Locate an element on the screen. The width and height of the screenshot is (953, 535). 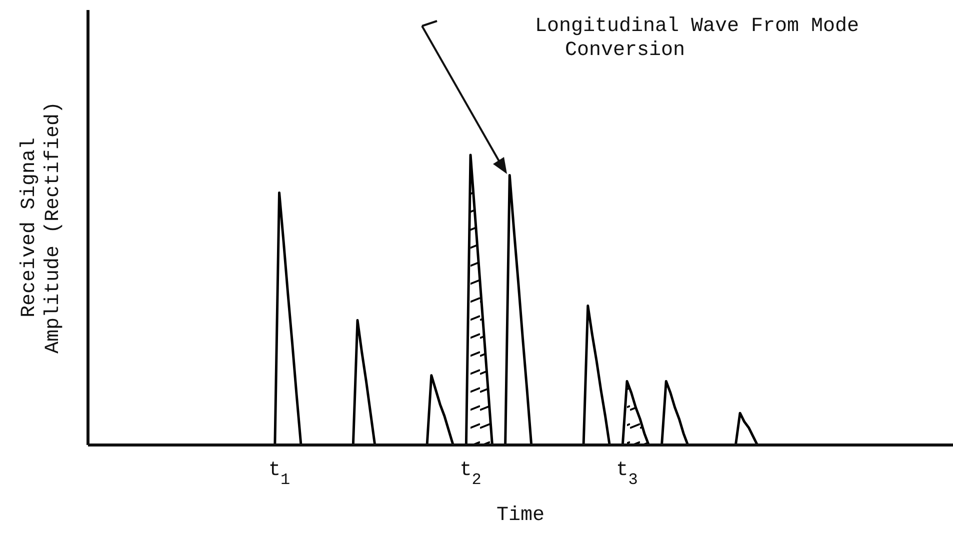
x-tick-label: t$_{3}$ is located at coordinates (627, 474).